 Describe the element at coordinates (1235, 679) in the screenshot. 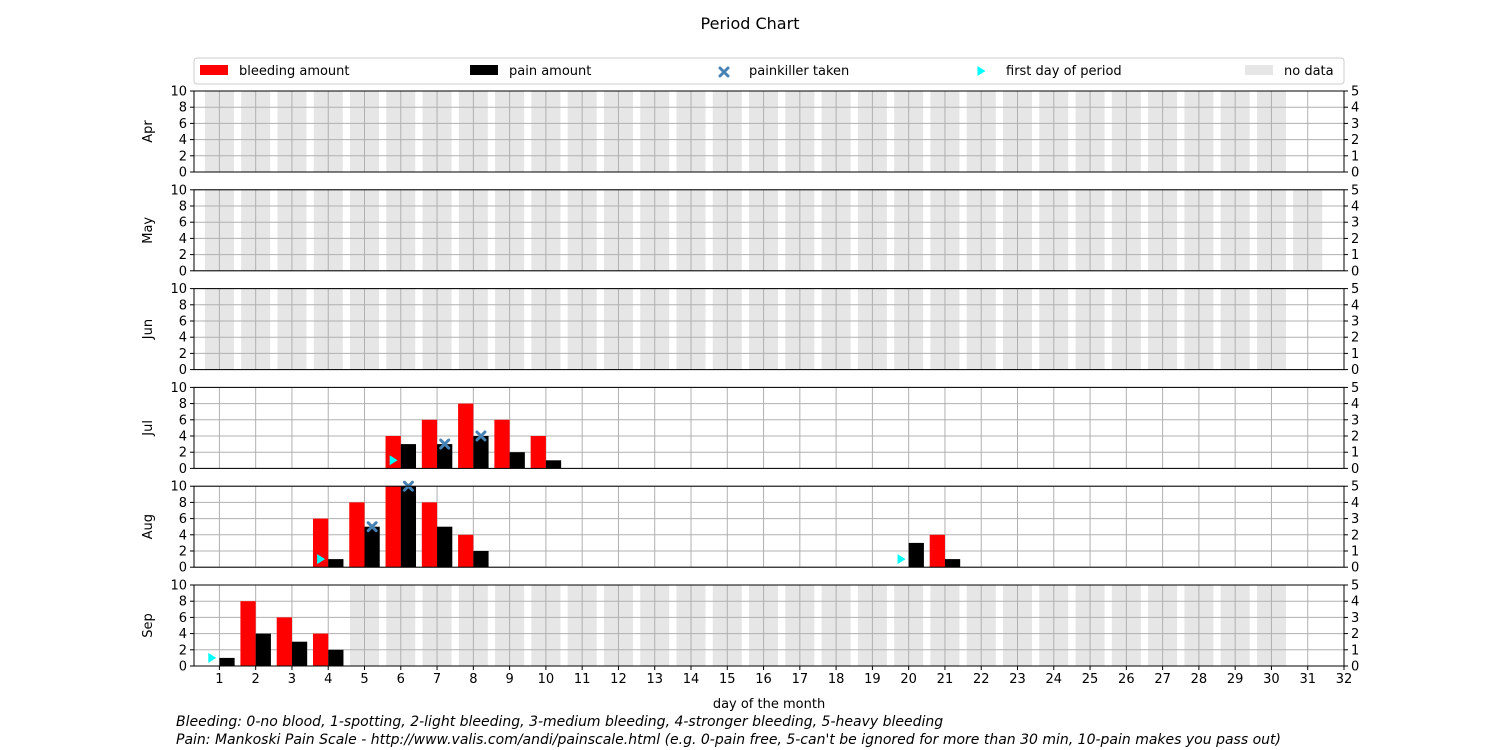

I see `x-tick-label: 29` at that location.